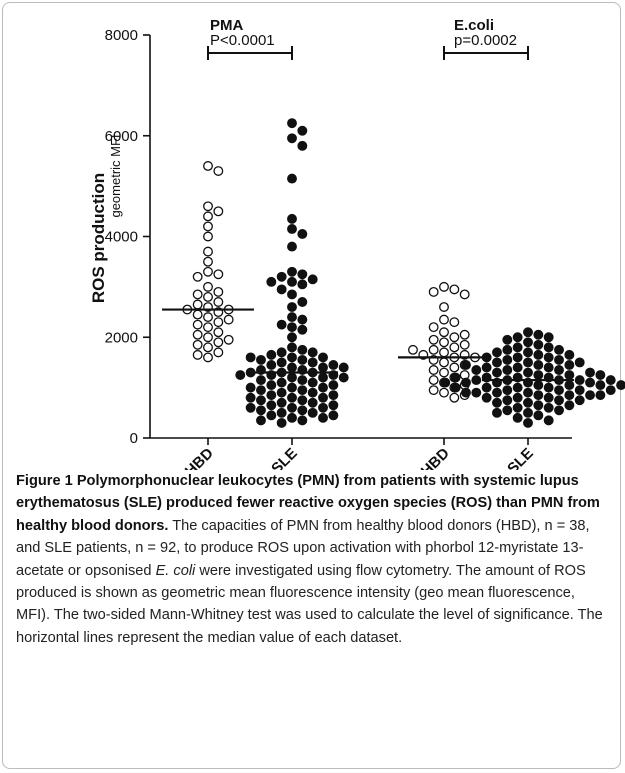 This screenshot has width=625, height=773. I want to click on x-tick-label: SLE, so click(284, 457).